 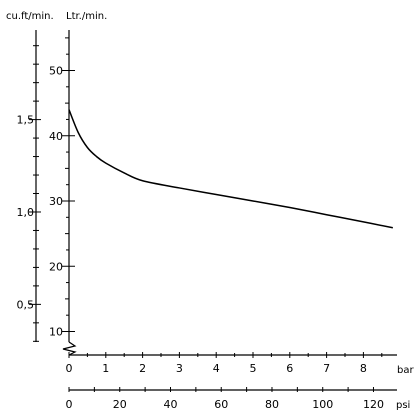 What do you see at coordinates (120, 404) in the screenshot?
I see `x2-tick-label: 20` at bounding box center [120, 404].